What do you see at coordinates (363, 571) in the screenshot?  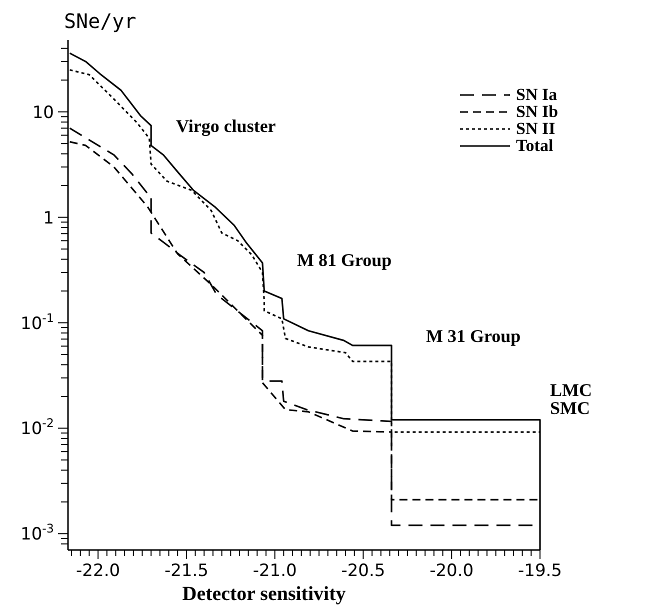 I see `x-tick-label: -20.5` at bounding box center [363, 571].